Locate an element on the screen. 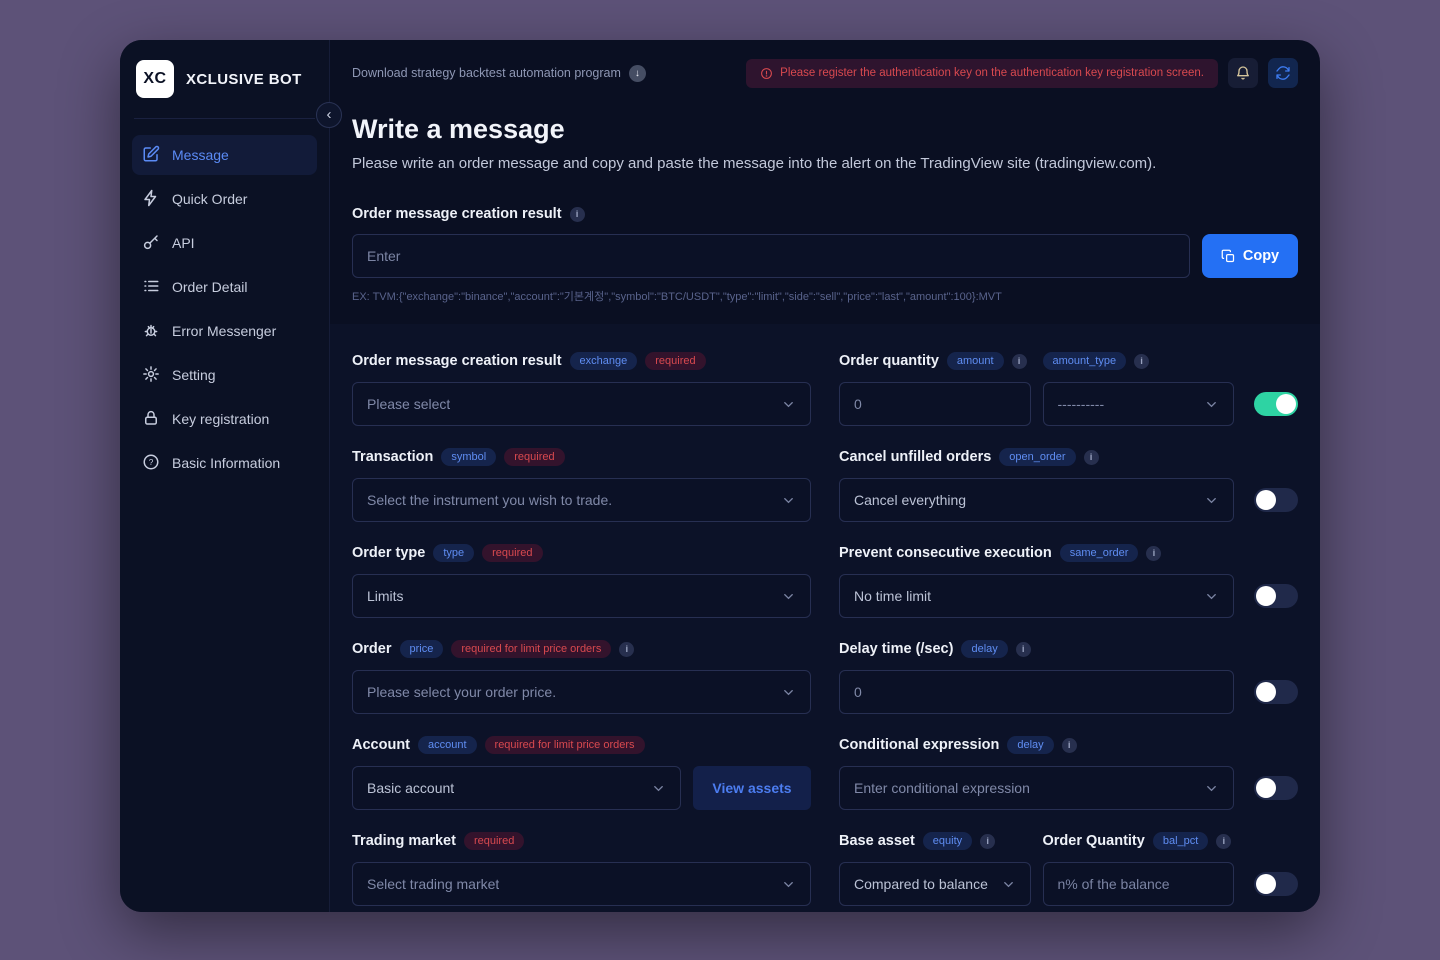 This screenshot has height=960, width=1440. refresh-icon is located at coordinates (1283, 73).